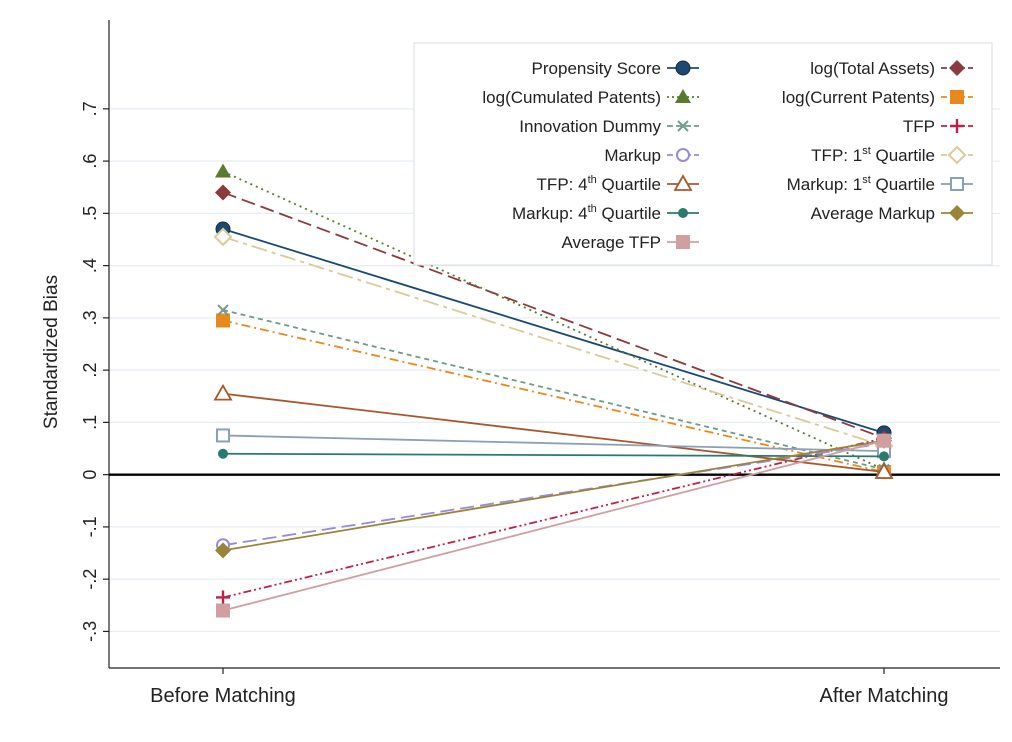  I want to click on legend-label-markup: Markup, so click(632, 155).